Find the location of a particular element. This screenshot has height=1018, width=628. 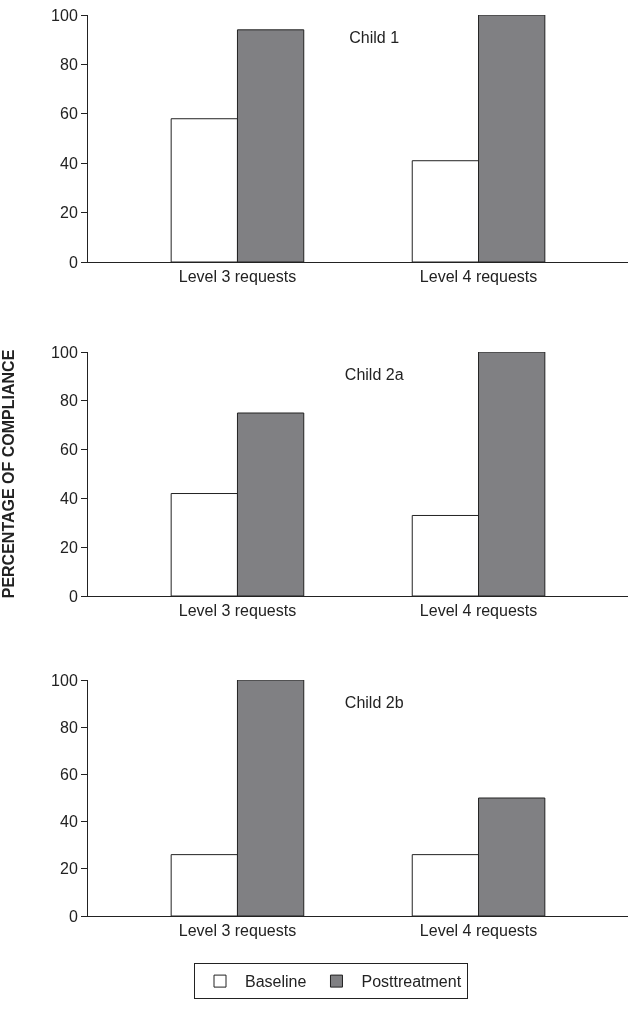

y-axis-title: PERCENTAGE OF COMPLIANCE is located at coordinates (8, 474).